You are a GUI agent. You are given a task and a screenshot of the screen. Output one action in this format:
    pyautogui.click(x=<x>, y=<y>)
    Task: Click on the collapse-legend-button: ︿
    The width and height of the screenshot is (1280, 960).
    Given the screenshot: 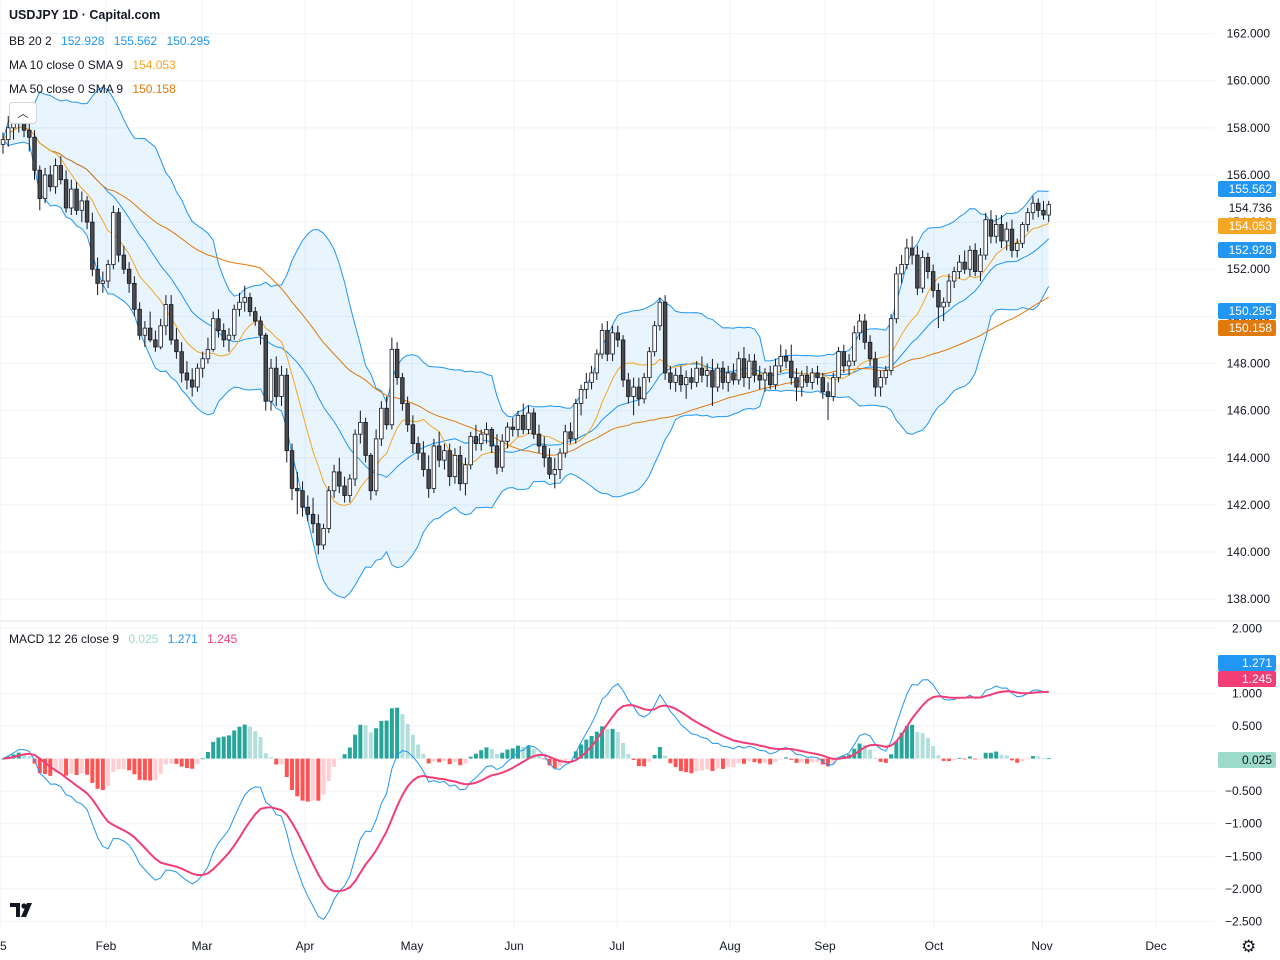 What is the action you would take?
    pyautogui.click(x=23, y=113)
    